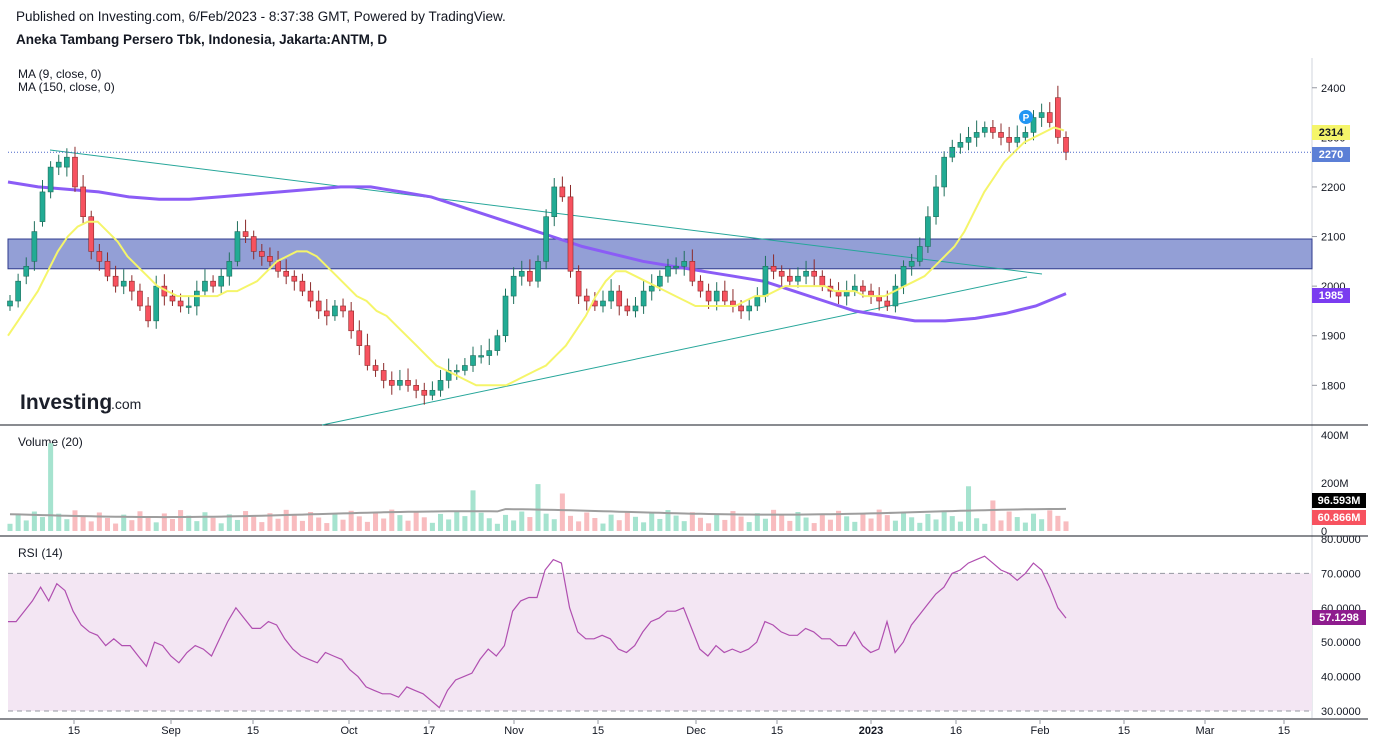  I want to click on p-marker-label: P, so click(1026, 118).